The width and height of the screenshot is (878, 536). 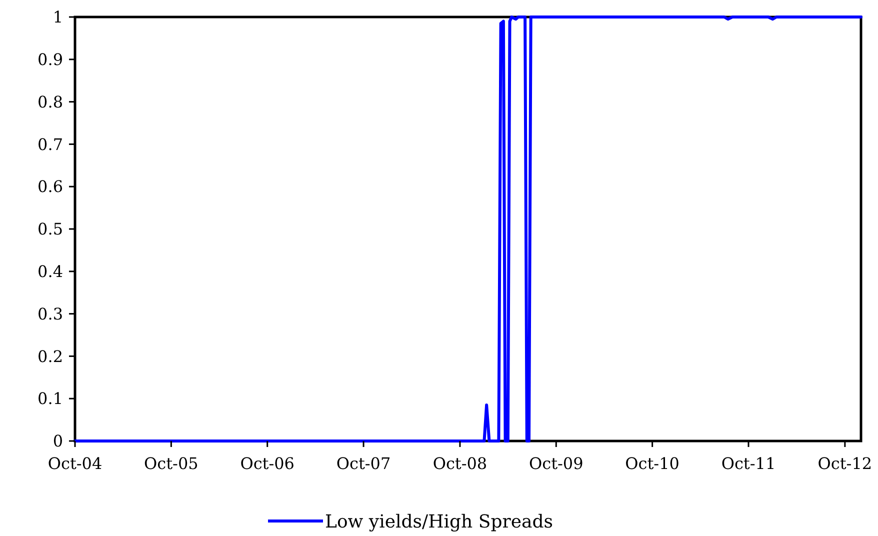 What do you see at coordinates (267, 463) in the screenshot?
I see `x-tick-label: Oct-06` at bounding box center [267, 463].